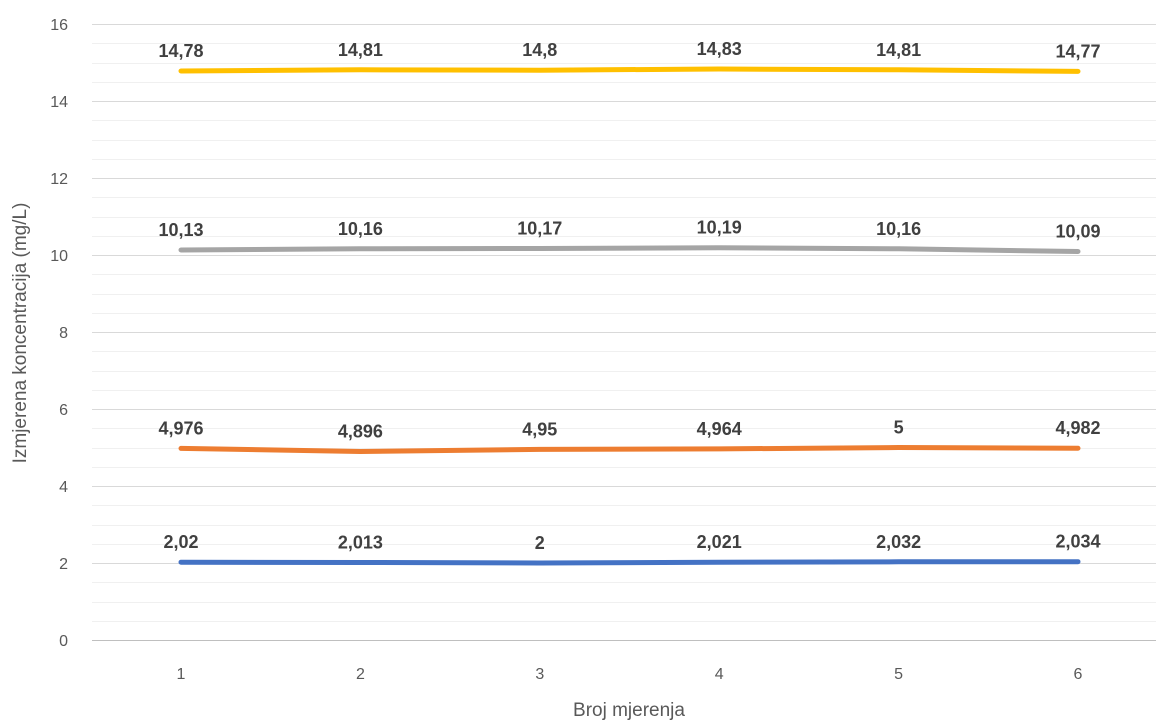 This screenshot has height=725, width=1156. Describe the element at coordinates (719, 228) in the screenshot. I see `data-label: 10,19` at that location.